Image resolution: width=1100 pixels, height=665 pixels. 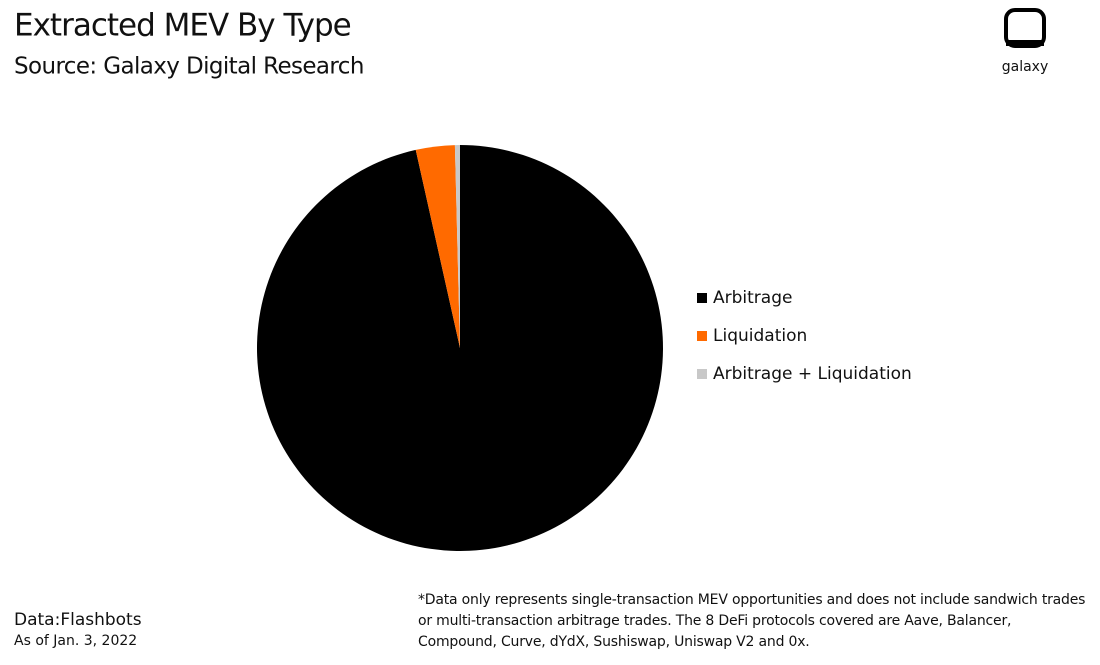 What do you see at coordinates (75, 641) in the screenshot?
I see `date: As of Jan. 3, 2022` at bounding box center [75, 641].